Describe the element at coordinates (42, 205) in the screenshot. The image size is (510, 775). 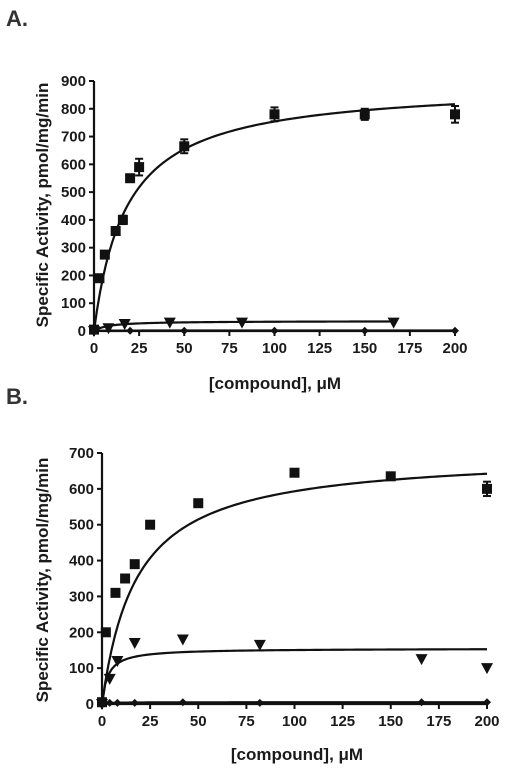
I see `panel-a-y-axis-title: Specific Activity, pmol/mg/min` at that location.